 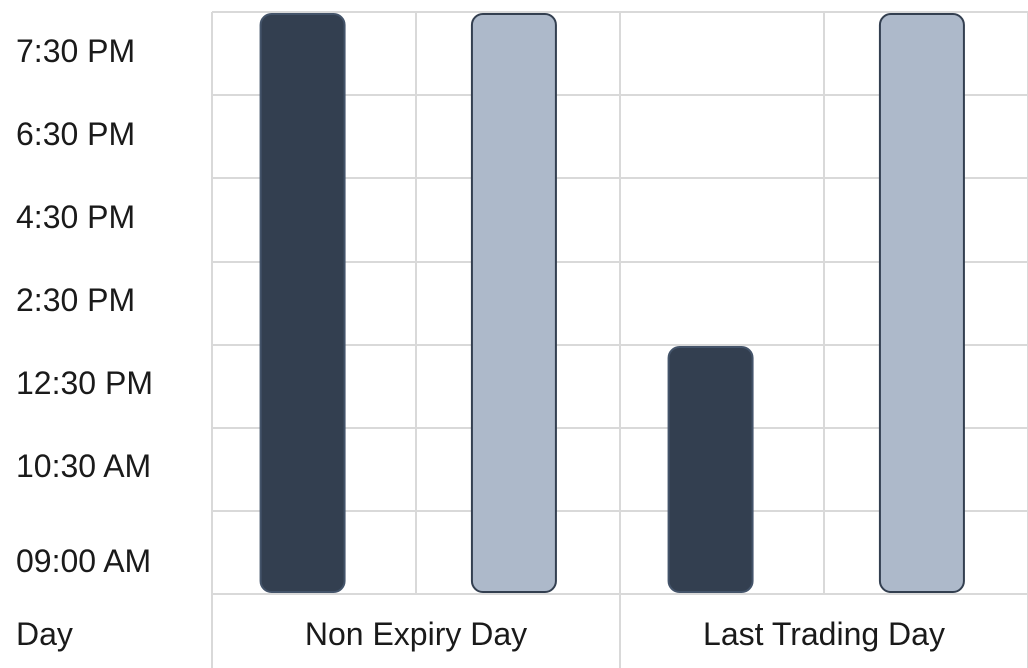 I want to click on y-tick-label: 2:30 PM, so click(x=75, y=300).